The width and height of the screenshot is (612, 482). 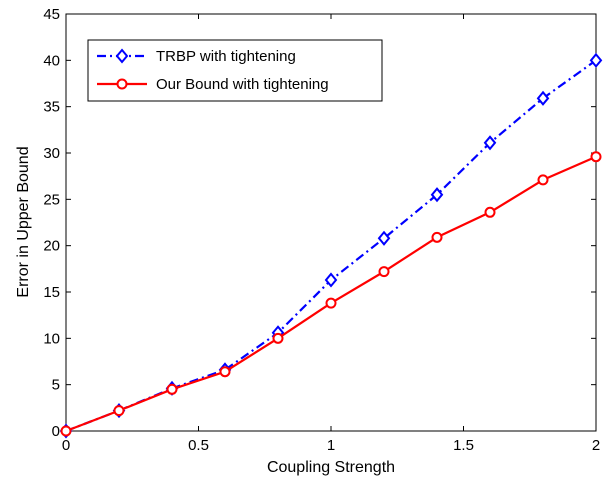 I want to click on legend-marker-ours, so click(x=122, y=84).